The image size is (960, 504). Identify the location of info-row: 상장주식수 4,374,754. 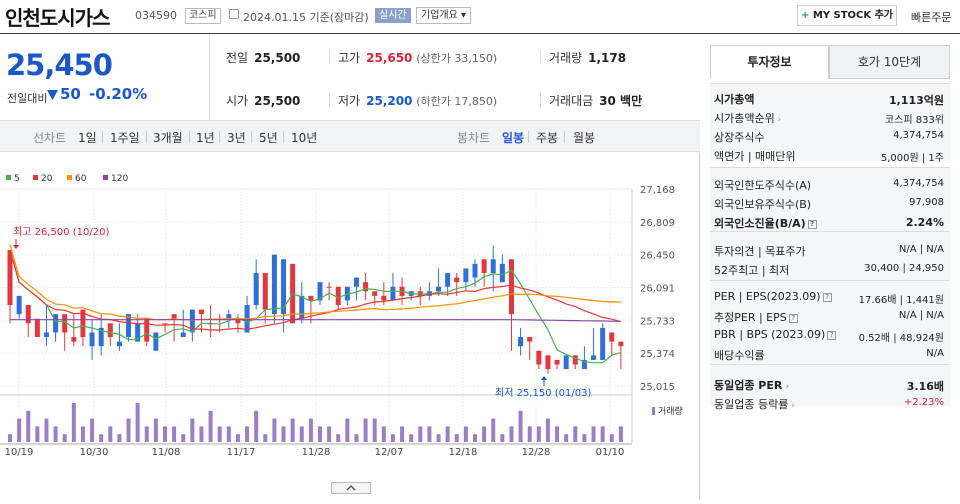
(830, 136).